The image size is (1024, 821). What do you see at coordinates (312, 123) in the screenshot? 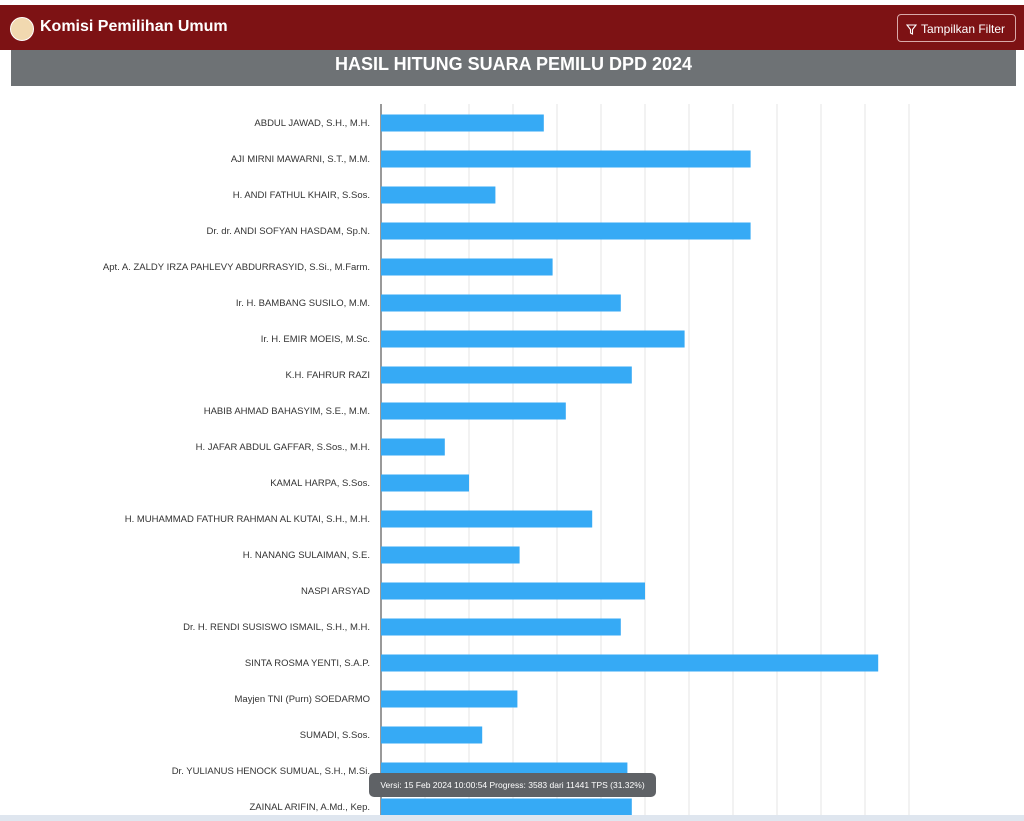
I see `category-label: ABDUL JAWAD, S.H., M.H.` at bounding box center [312, 123].